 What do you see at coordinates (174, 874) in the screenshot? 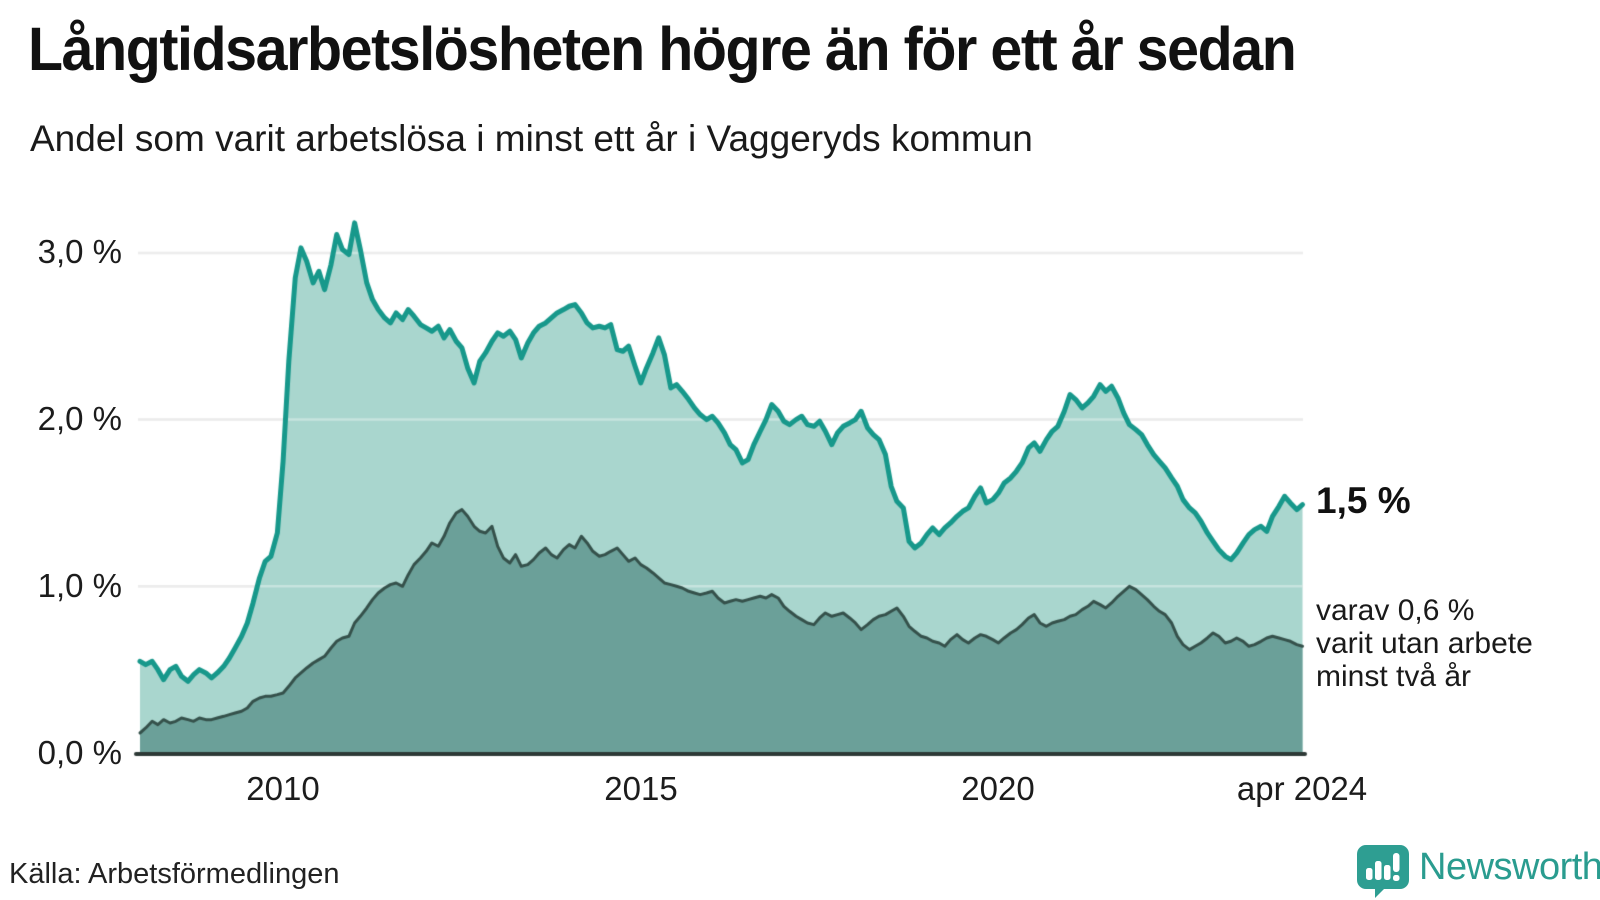
I see `source-caption: Källa: Arbetsförmedlingen` at bounding box center [174, 874].